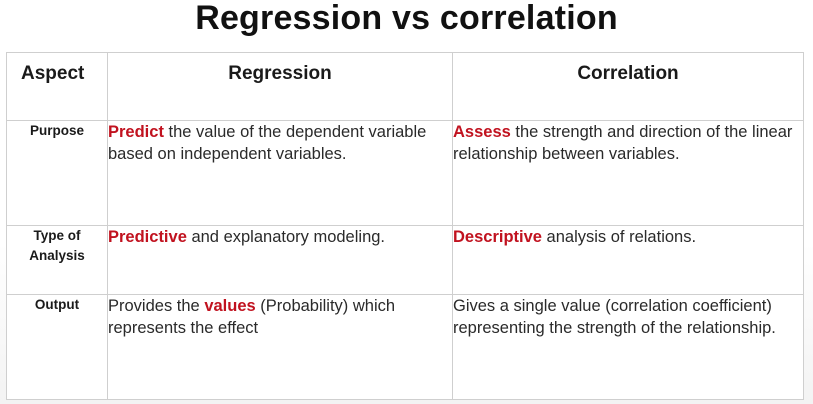 The height and width of the screenshot is (404, 813). Describe the element at coordinates (57, 347) in the screenshot. I see `aspect-cell: Output` at that location.